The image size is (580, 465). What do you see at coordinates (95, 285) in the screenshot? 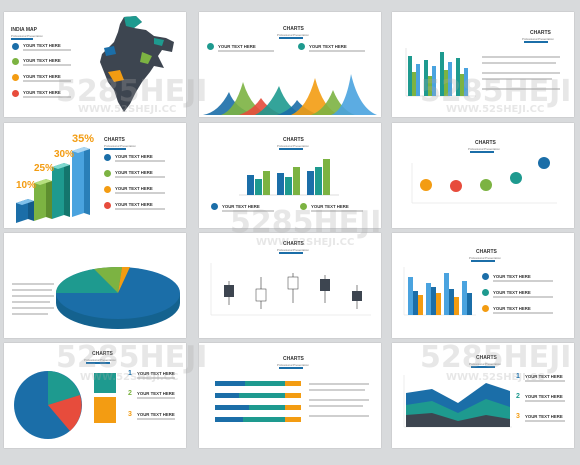
I see `slide-3d-pie` at bounding box center [95, 285].